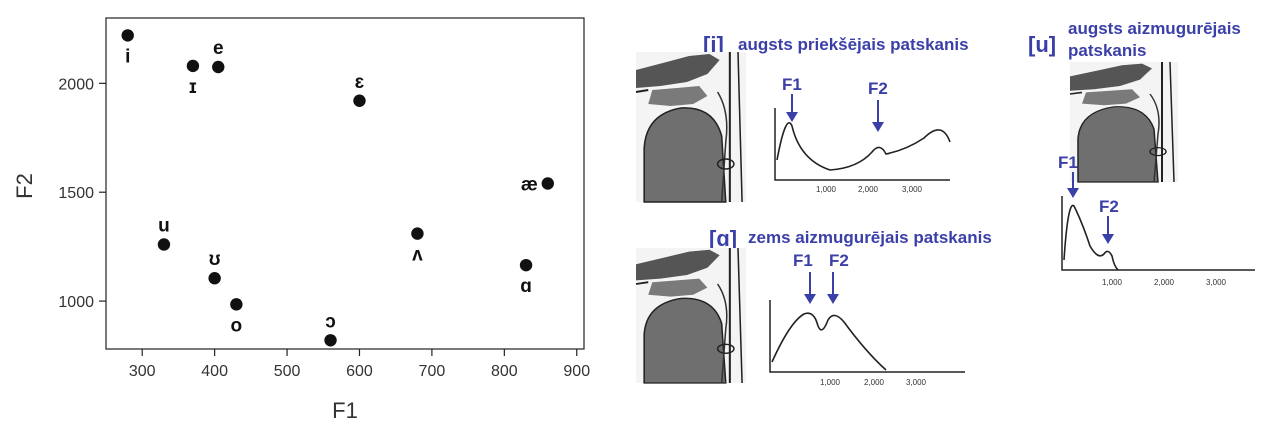  What do you see at coordinates (829, 341) in the screenshot?
I see `spectrum-curve-a` at bounding box center [829, 341].